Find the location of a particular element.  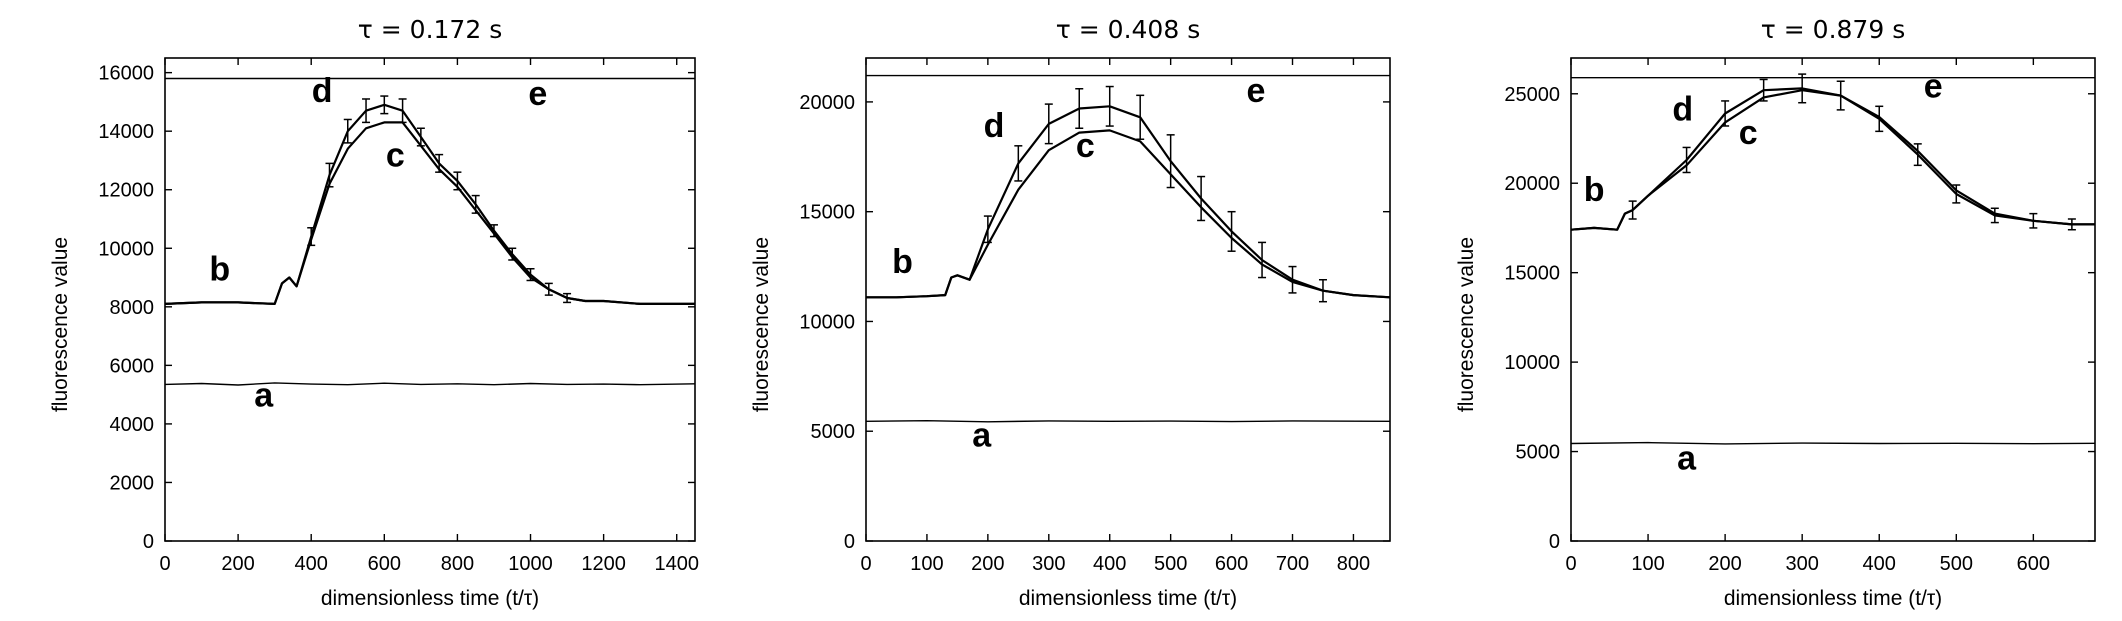

x-tick-label: 1000 is located at coordinates (530, 564).